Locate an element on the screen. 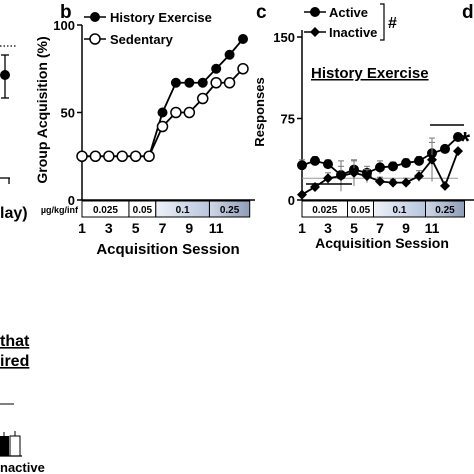 This screenshot has height=474, width=474. panel-c-sig-asterisk: * is located at coordinates (465, 141).